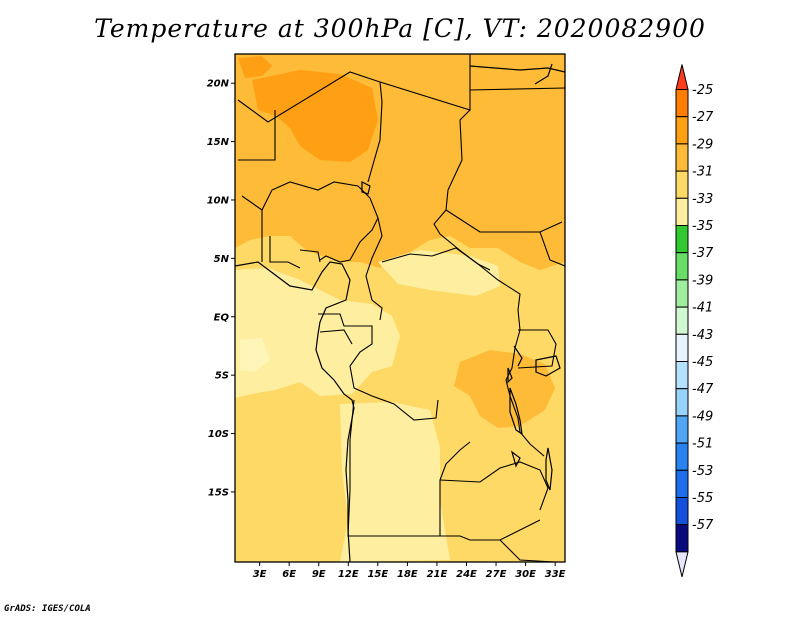  I want to click on lake-albert, so click(518, 356).